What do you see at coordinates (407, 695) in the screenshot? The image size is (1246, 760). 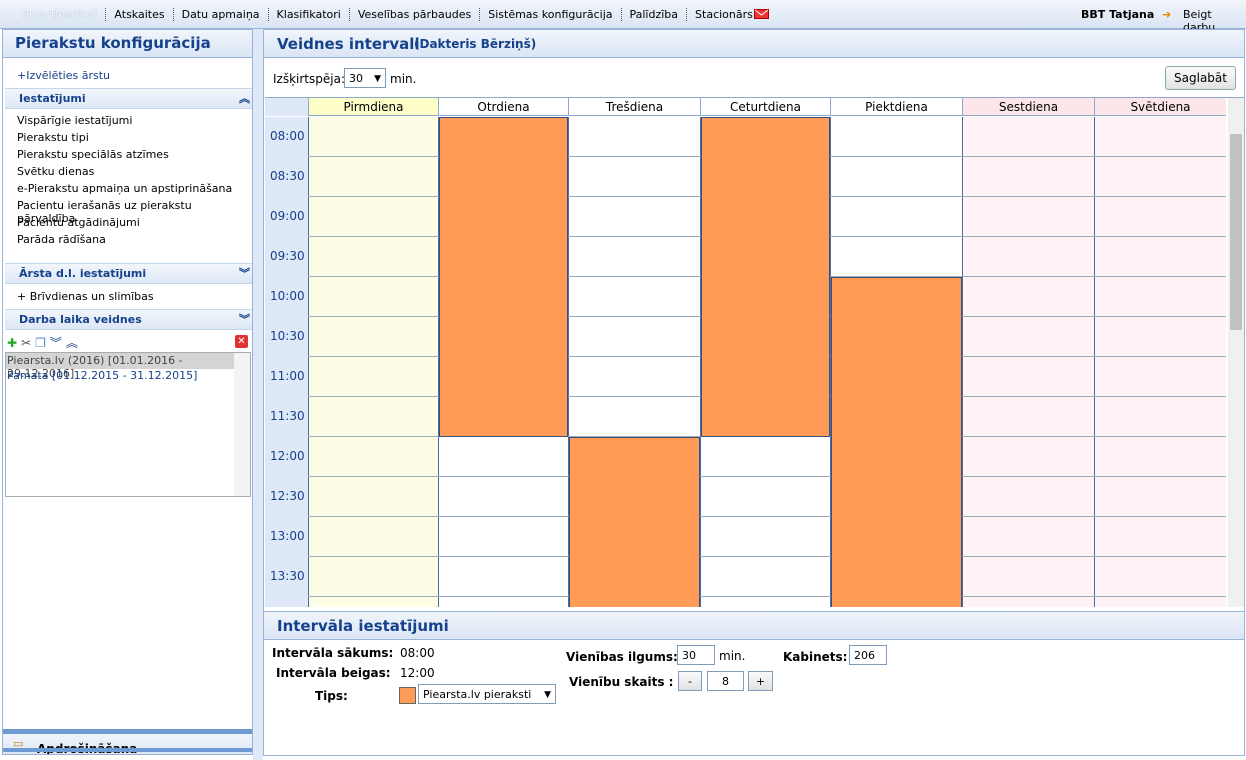 I see `type-color` at bounding box center [407, 695].